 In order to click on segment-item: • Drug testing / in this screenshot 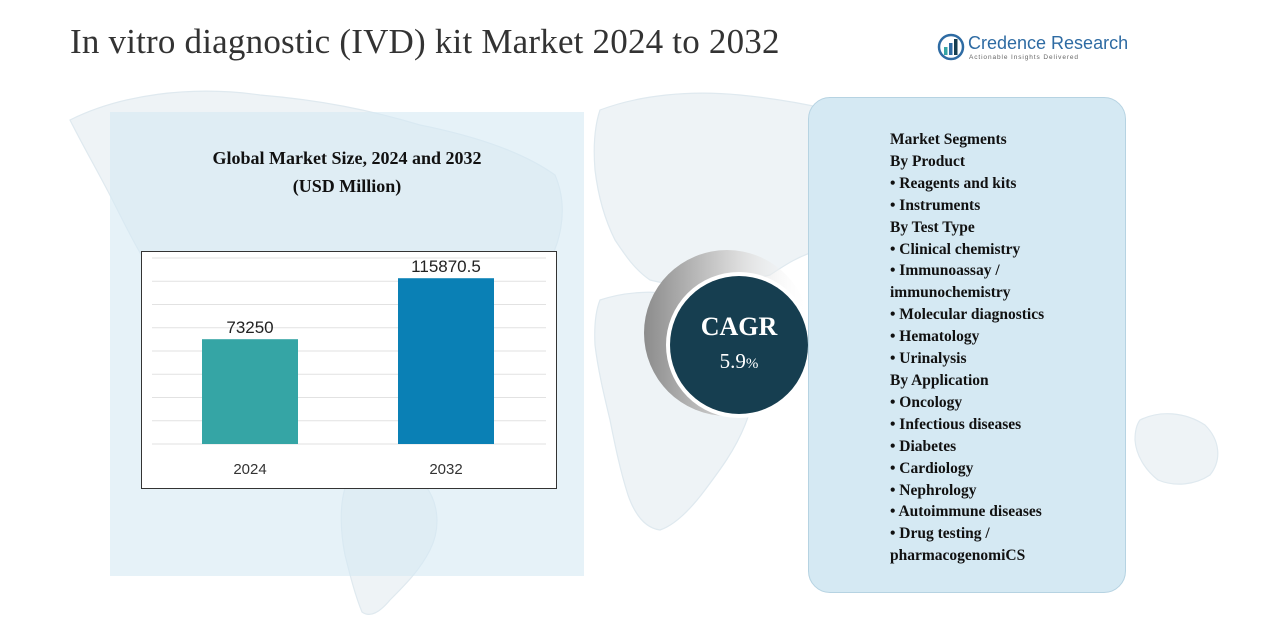, I will do `click(940, 534)`.